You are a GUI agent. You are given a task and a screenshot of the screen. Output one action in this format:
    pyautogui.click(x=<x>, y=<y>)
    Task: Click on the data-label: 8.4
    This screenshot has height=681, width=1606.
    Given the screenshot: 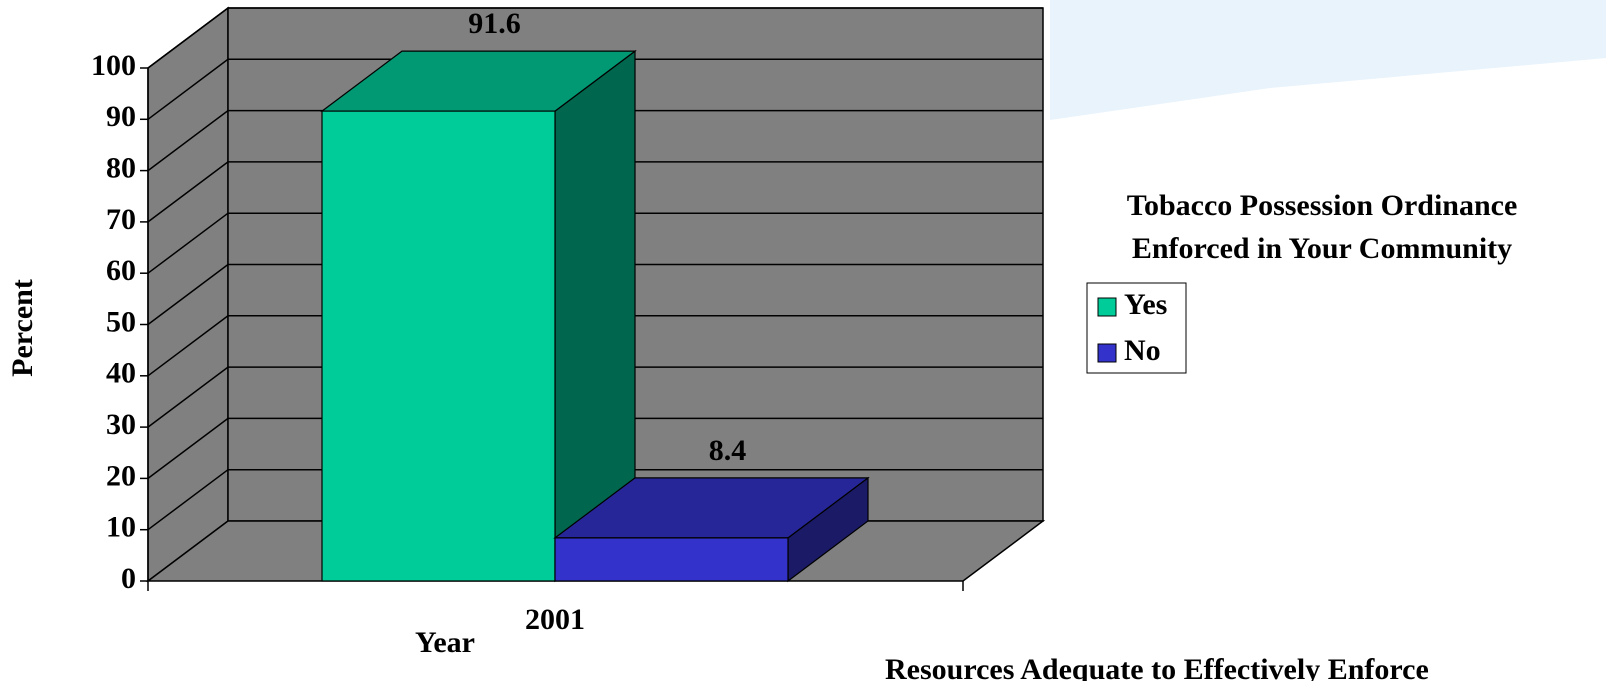 What is the action you would take?
    pyautogui.click(x=728, y=450)
    